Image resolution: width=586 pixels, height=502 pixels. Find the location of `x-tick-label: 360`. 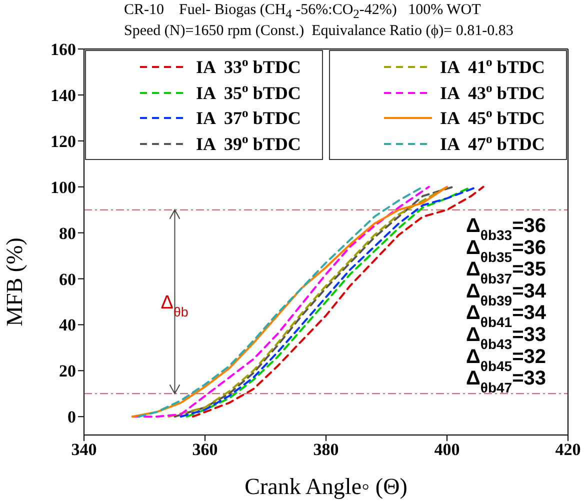

x-tick-label: 360 is located at coordinates (205, 450).